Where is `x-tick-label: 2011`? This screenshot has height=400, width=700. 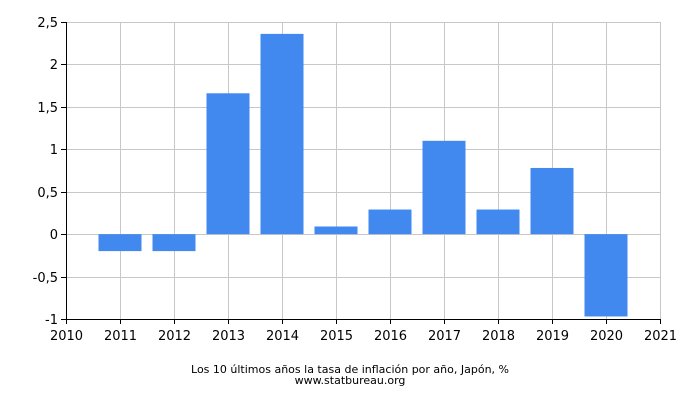 x-tick-label: 2011 is located at coordinates (120, 336).